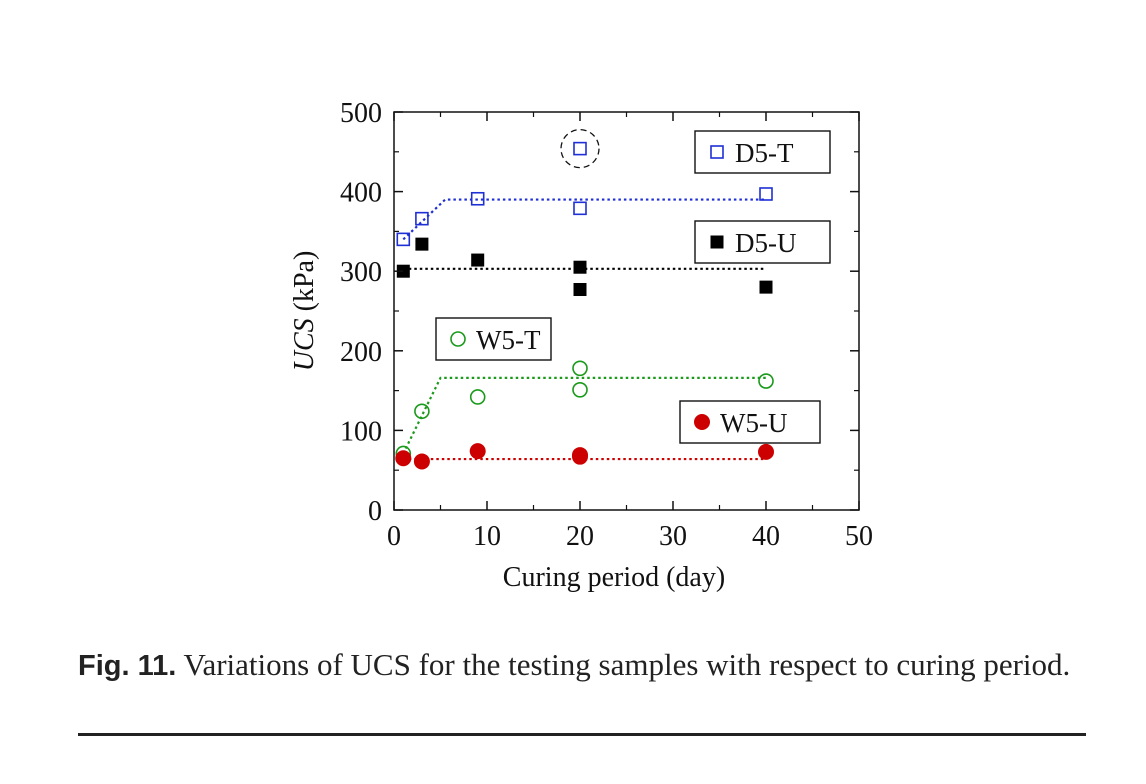  Describe the element at coordinates (584, 329) in the screenshot. I see `trend-lines` at that location.